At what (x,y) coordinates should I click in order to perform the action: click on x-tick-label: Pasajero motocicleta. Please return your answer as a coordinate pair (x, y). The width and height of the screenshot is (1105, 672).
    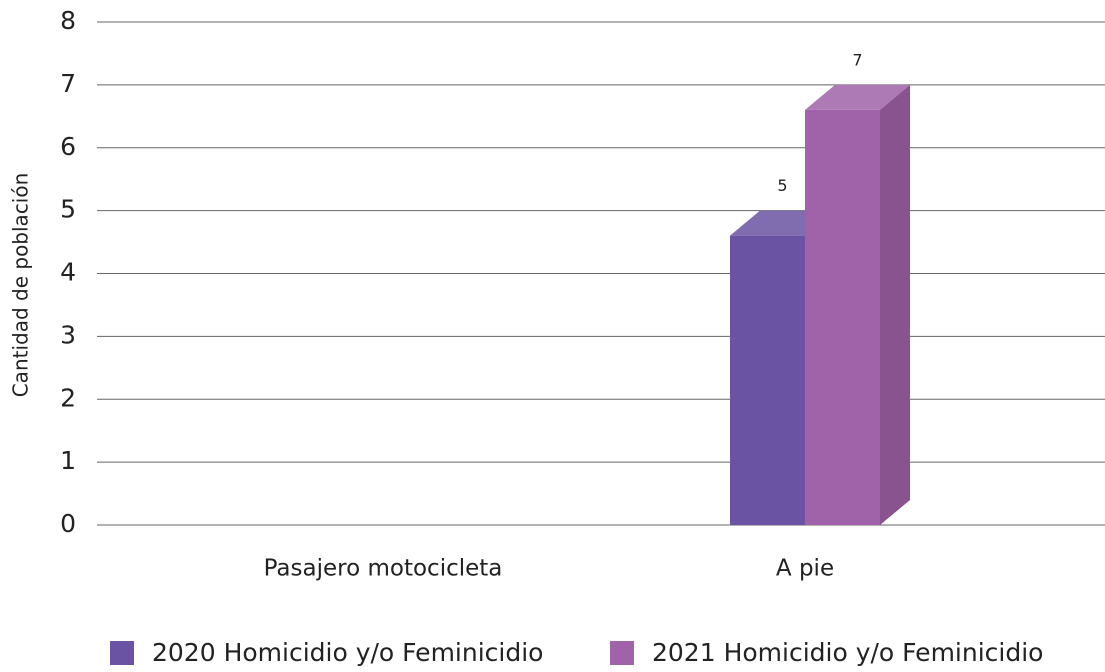
    Looking at the image, I should click on (383, 569).